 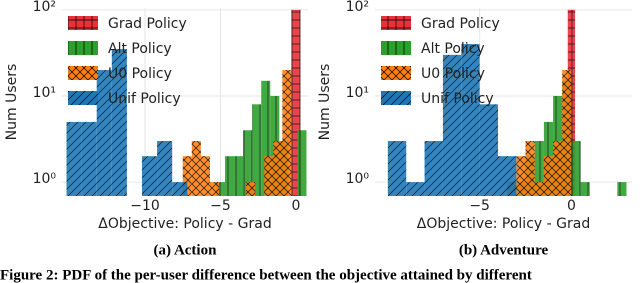 What do you see at coordinates (504, 250) in the screenshot?
I see `subplot-title: (b) Adventure` at bounding box center [504, 250].